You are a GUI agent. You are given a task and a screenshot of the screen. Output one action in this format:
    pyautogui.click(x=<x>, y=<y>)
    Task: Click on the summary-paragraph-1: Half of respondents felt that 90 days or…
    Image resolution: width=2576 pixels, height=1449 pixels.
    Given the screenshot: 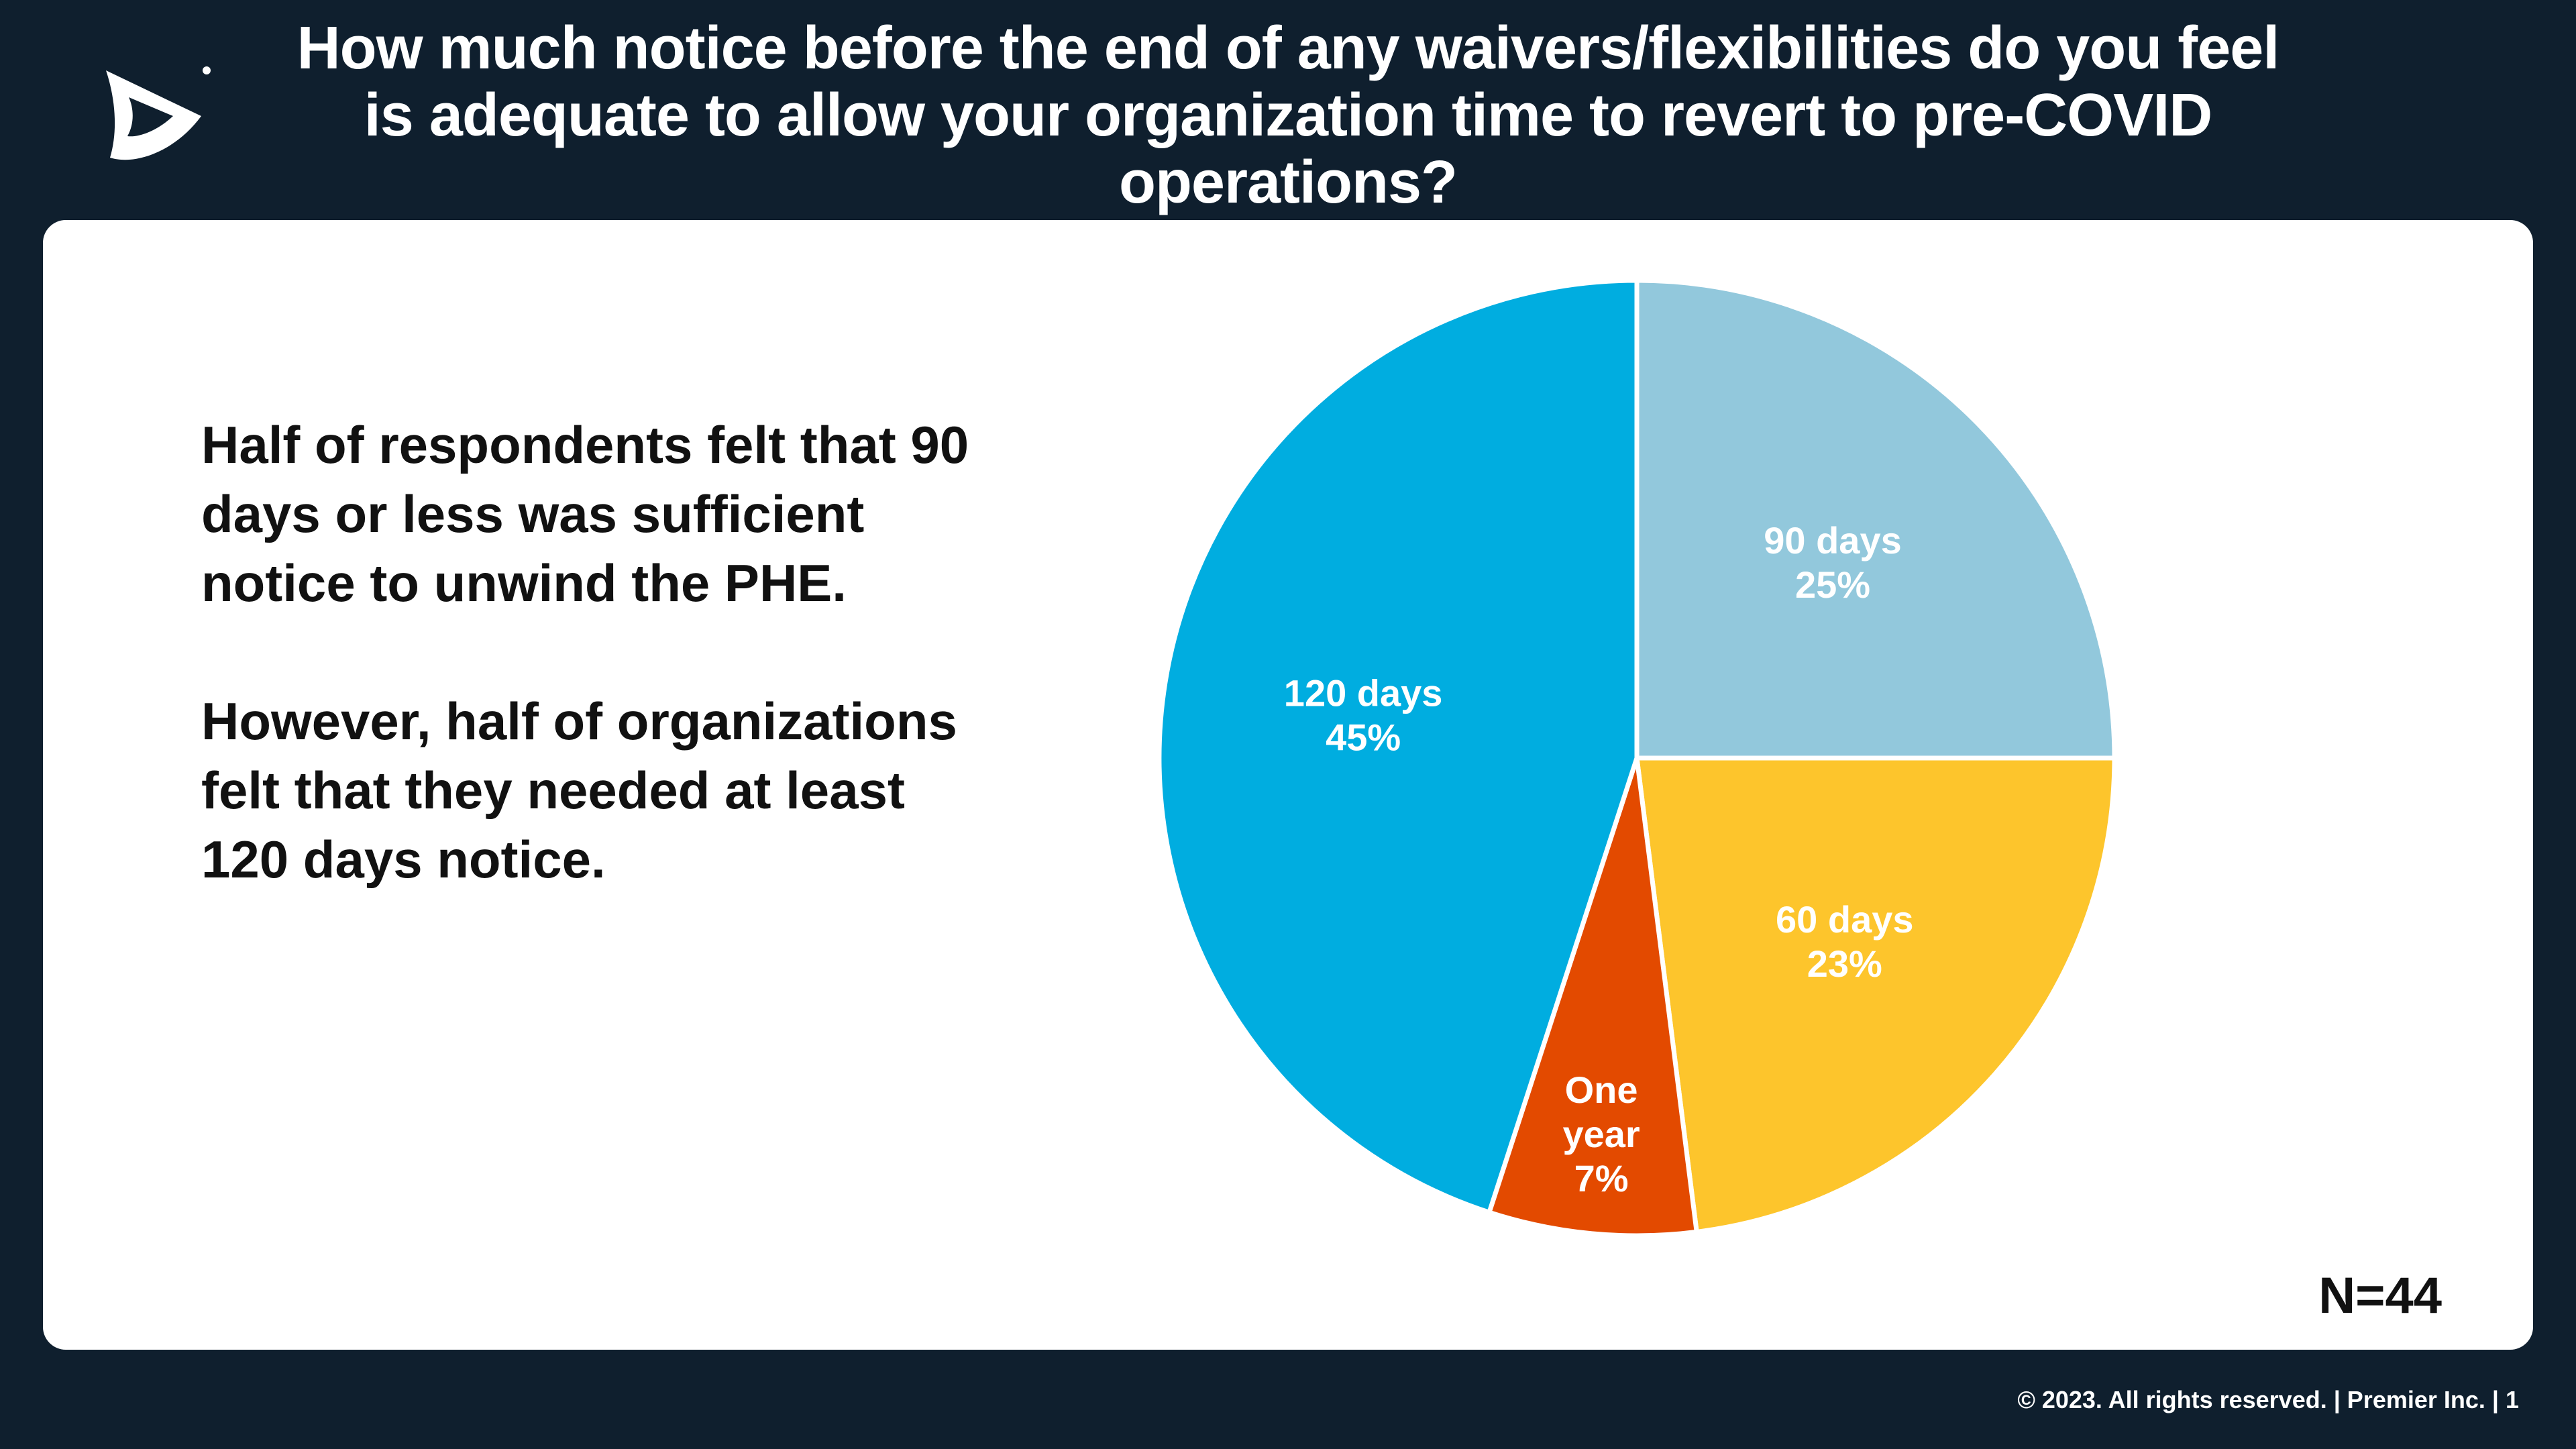 What is the action you would take?
    pyautogui.click(x=585, y=513)
    